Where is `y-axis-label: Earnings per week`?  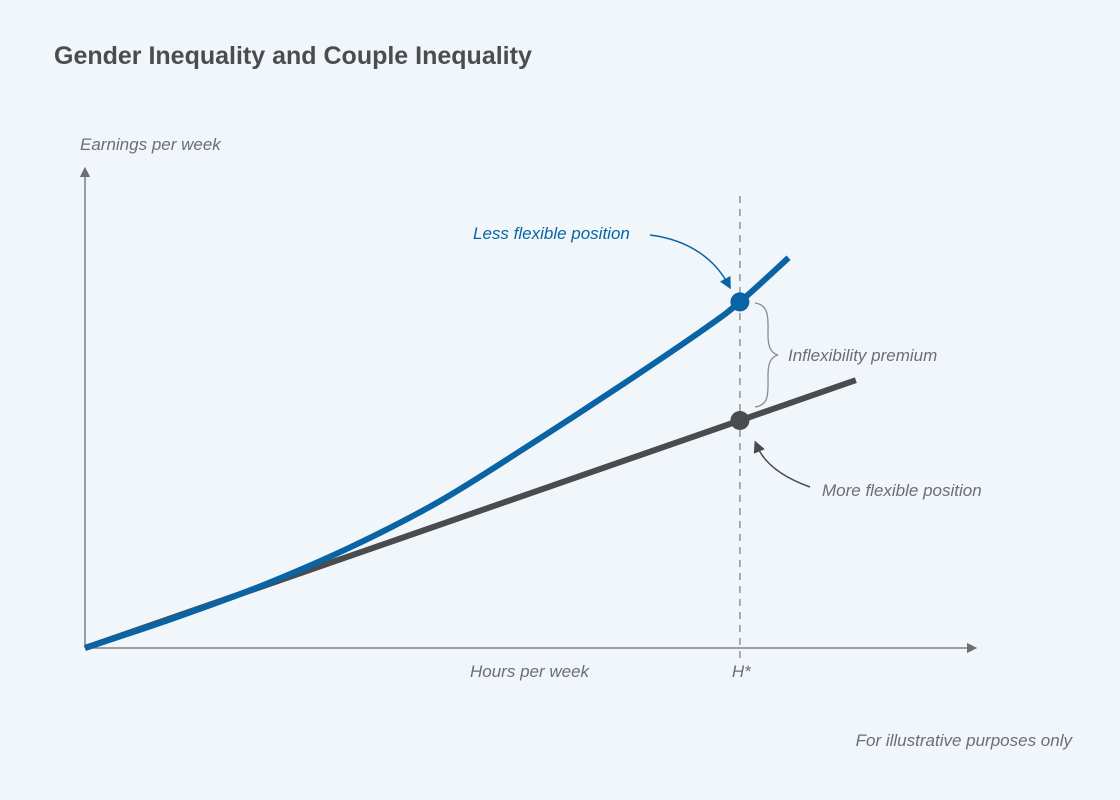 y-axis-label: Earnings per week is located at coordinates (151, 144).